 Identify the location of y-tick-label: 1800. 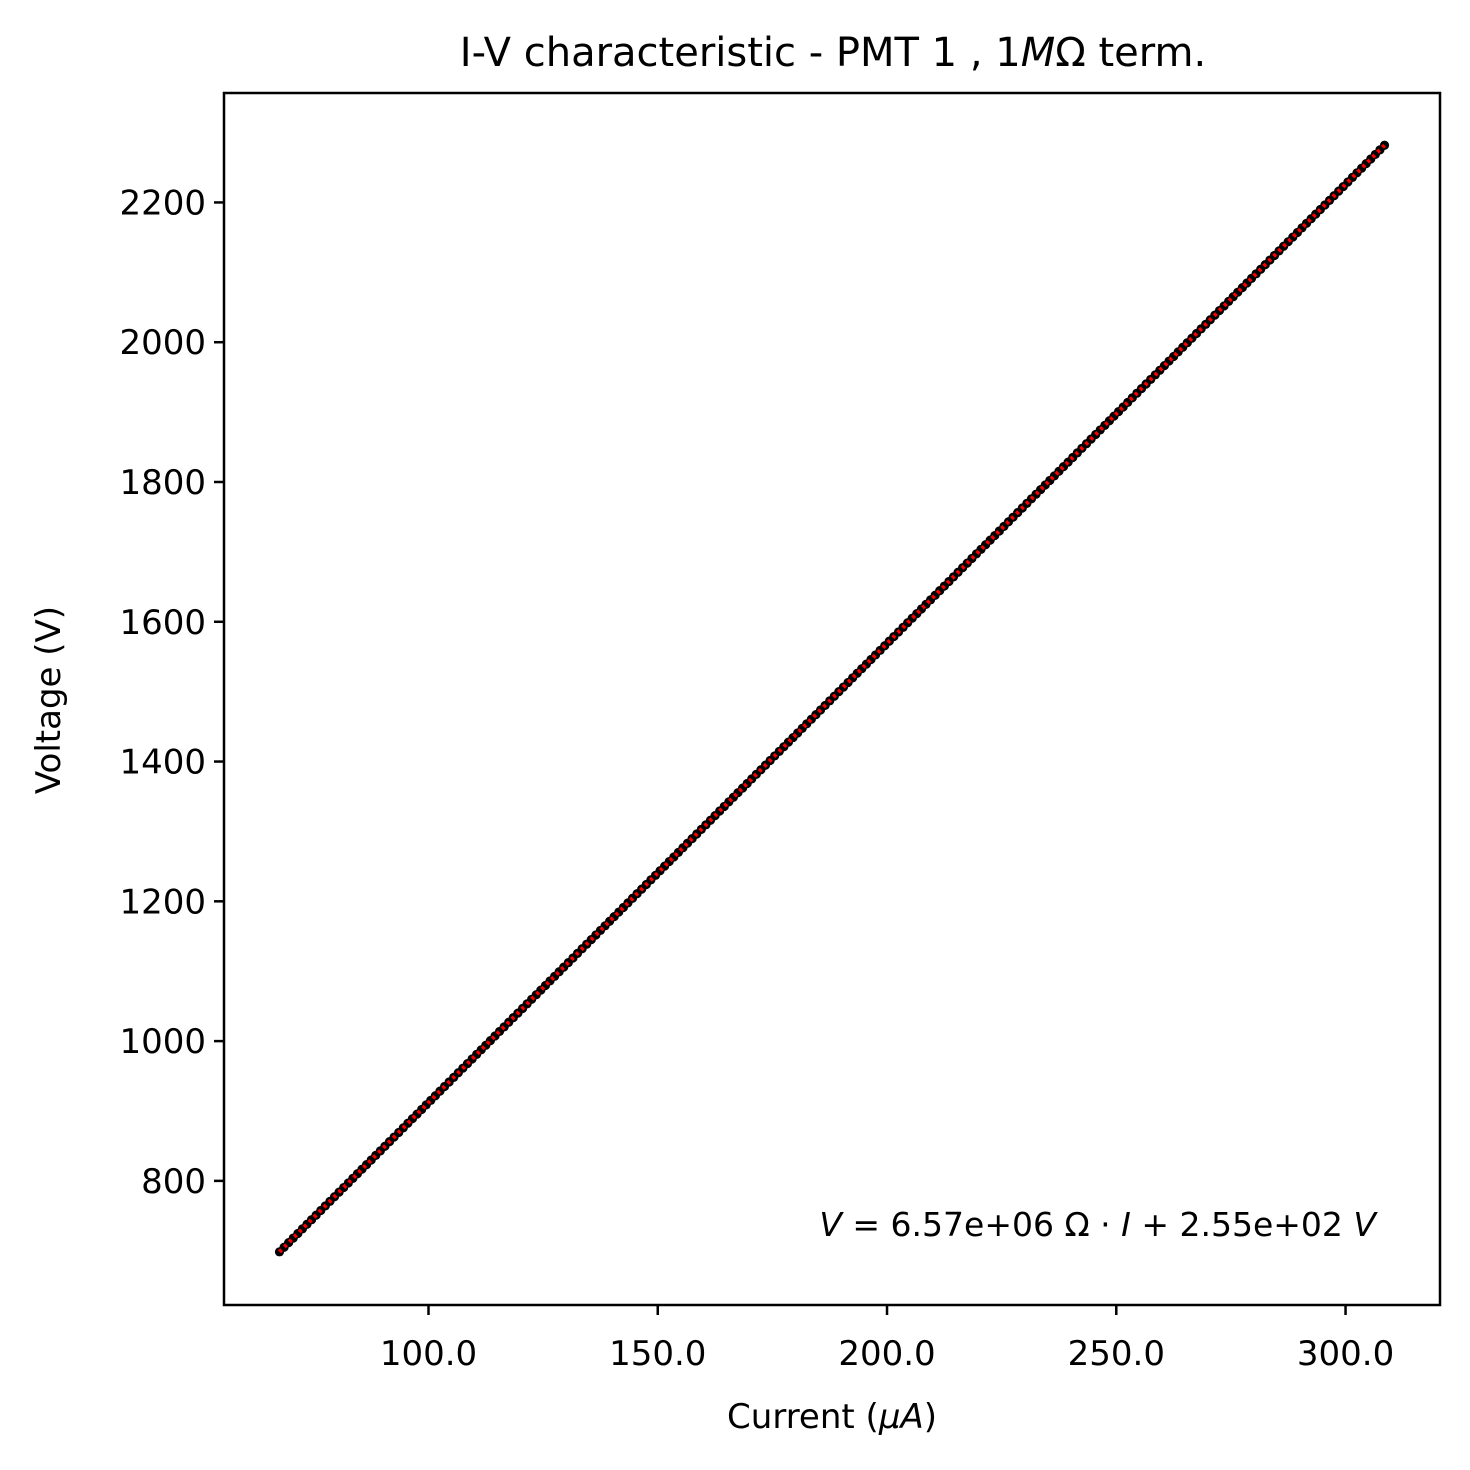
(162, 483).